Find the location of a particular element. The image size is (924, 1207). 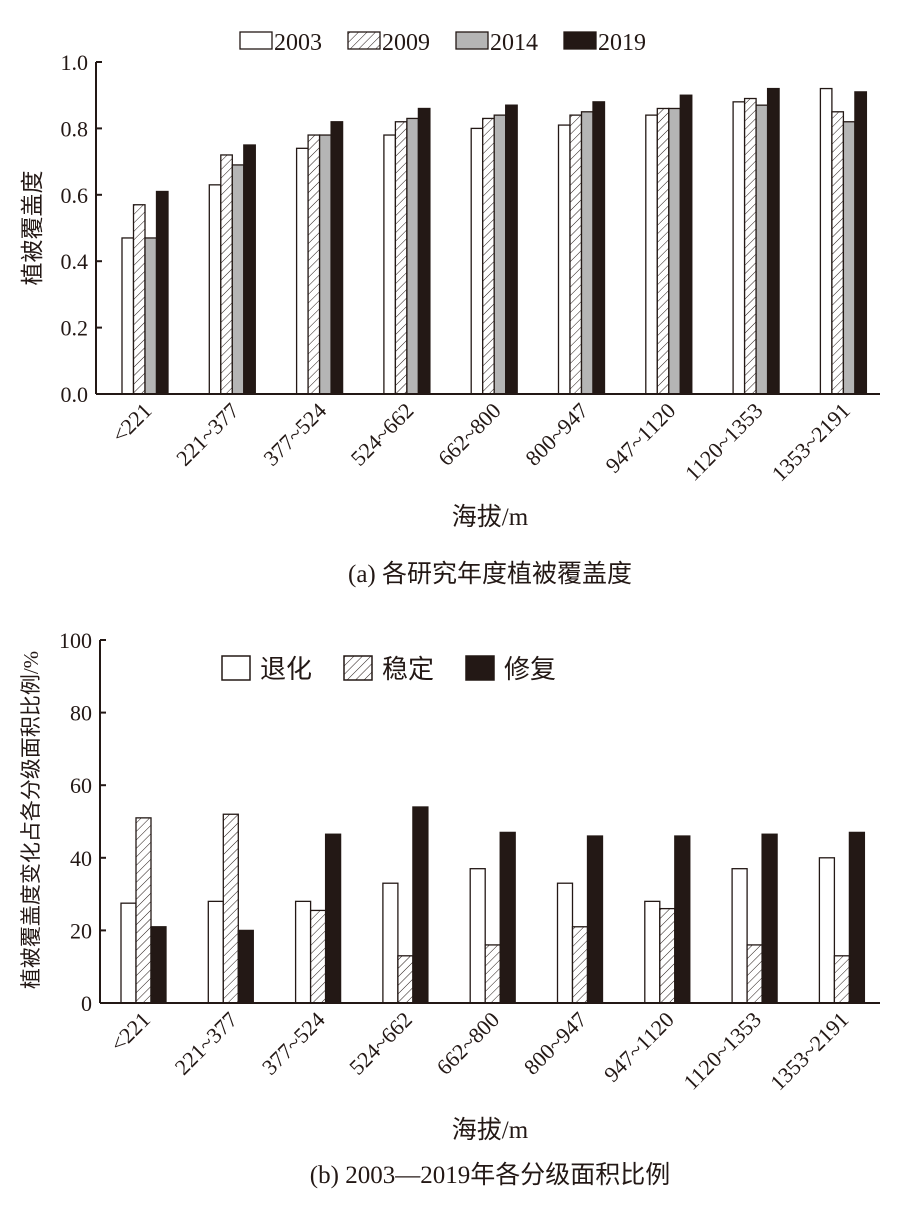

bar-修复-4 is located at coordinates (507, 917).